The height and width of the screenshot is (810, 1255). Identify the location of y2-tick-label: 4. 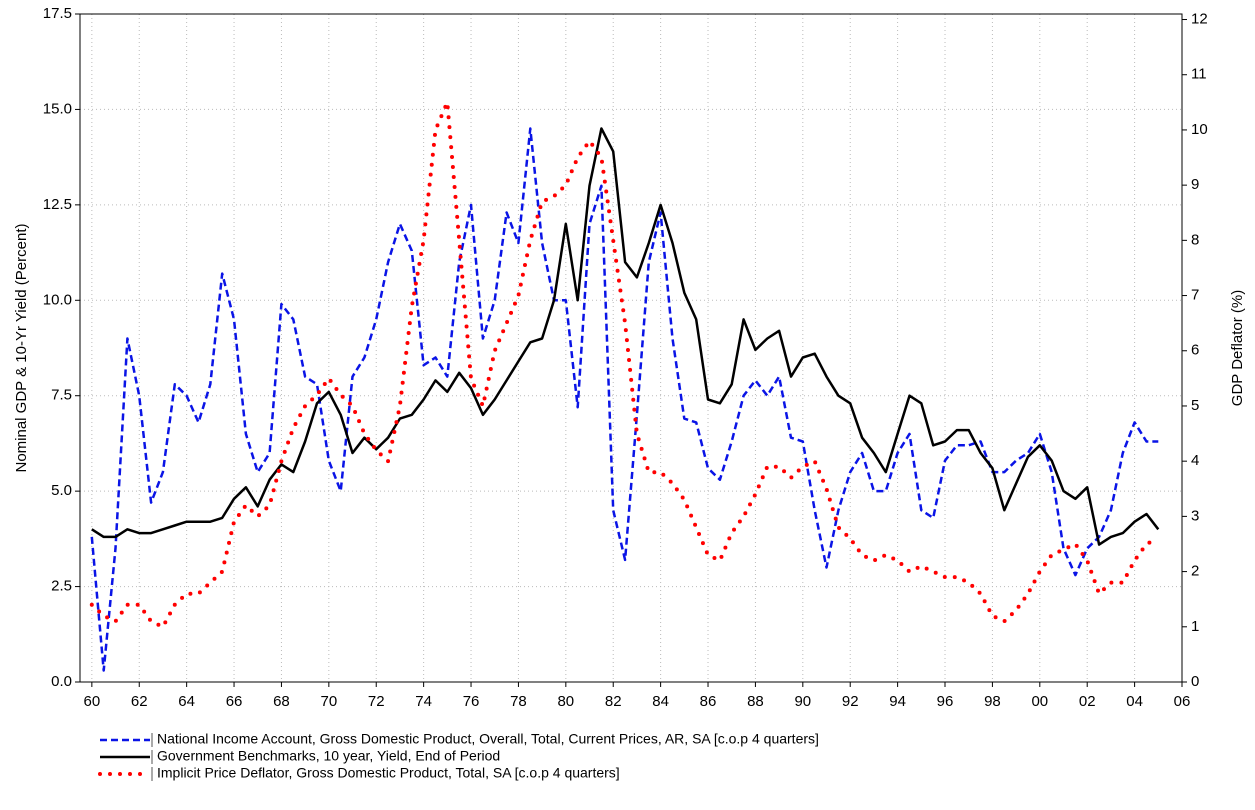
(1195, 460).